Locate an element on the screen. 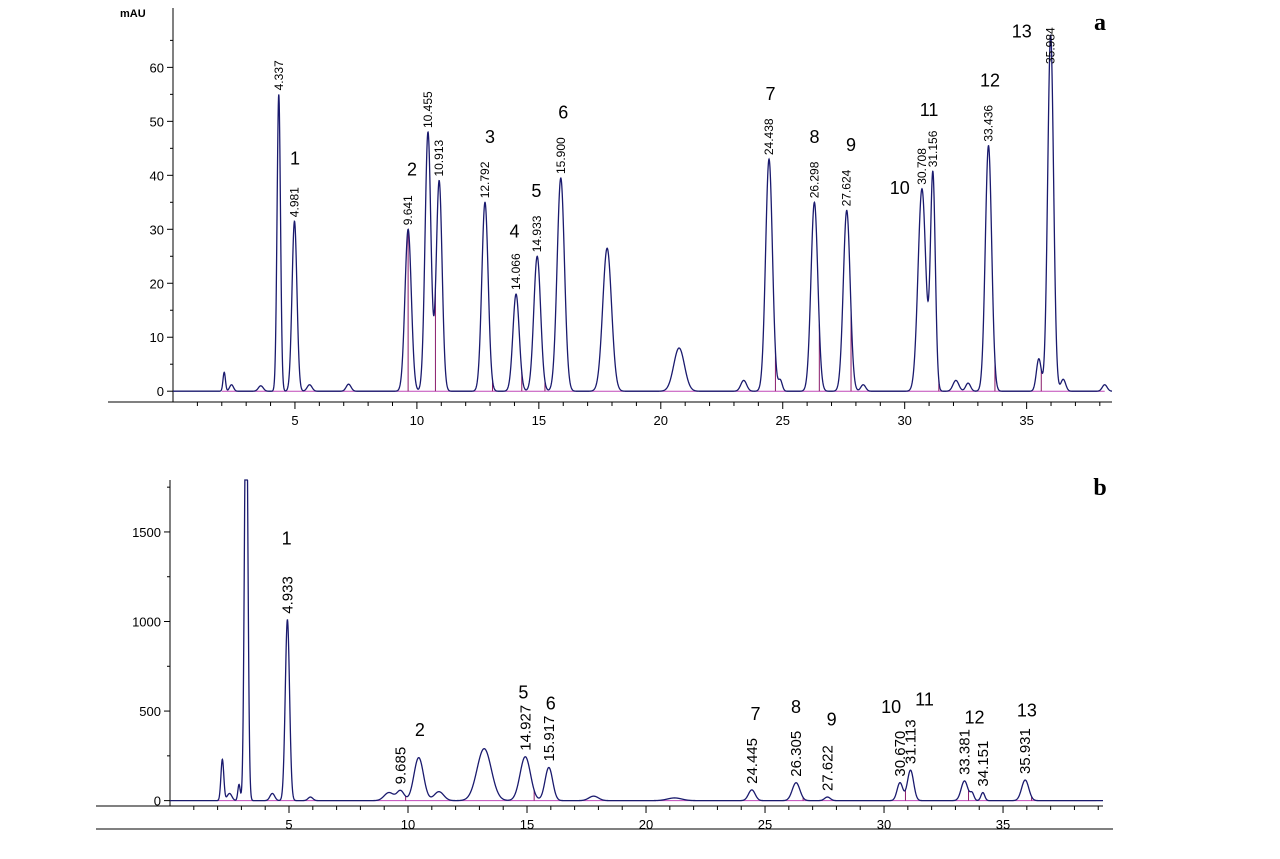  y-tick-label: 60 is located at coordinates (157, 67).